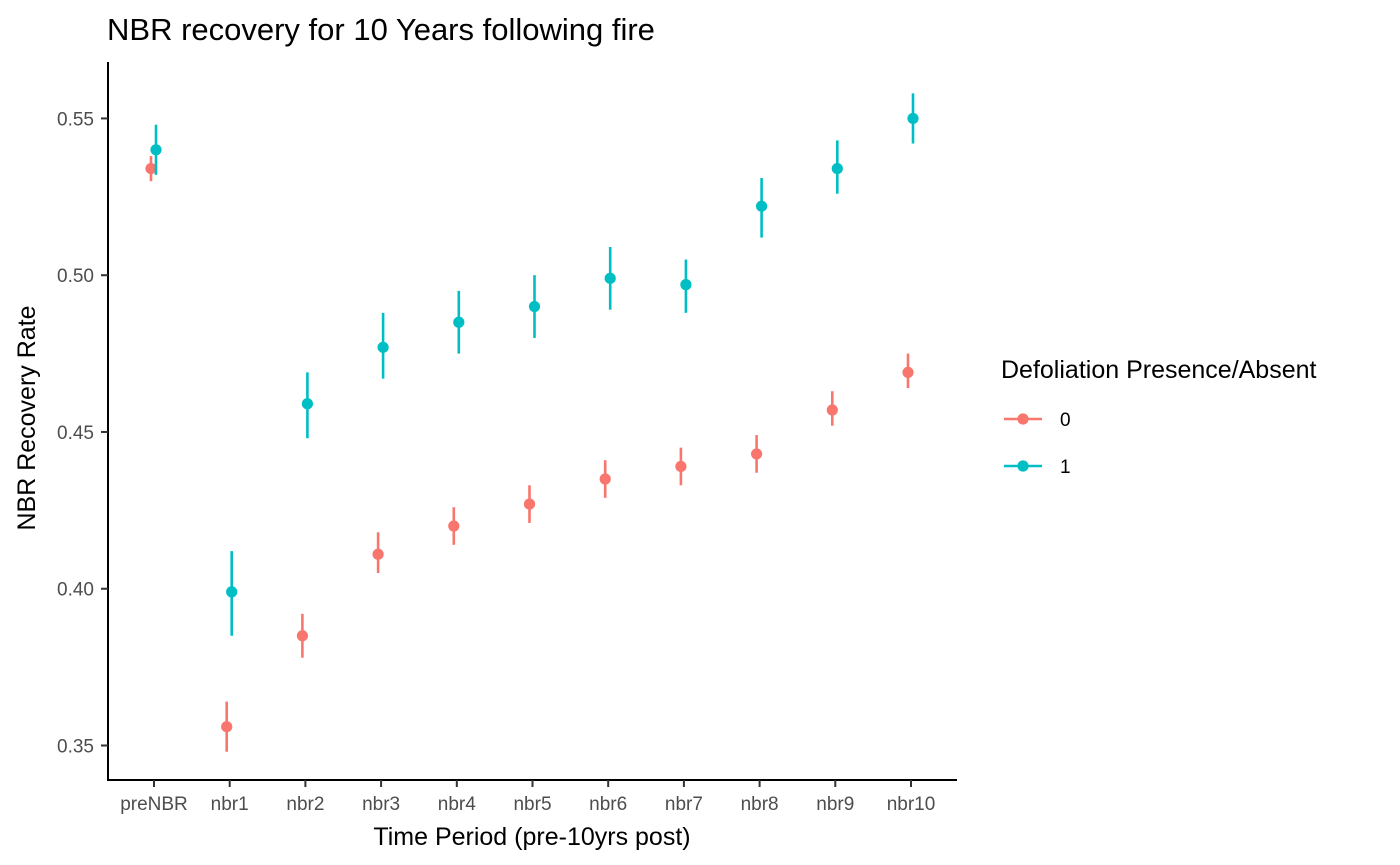  What do you see at coordinates (684, 804) in the screenshot?
I see `x-tick-label: nbr7` at bounding box center [684, 804].